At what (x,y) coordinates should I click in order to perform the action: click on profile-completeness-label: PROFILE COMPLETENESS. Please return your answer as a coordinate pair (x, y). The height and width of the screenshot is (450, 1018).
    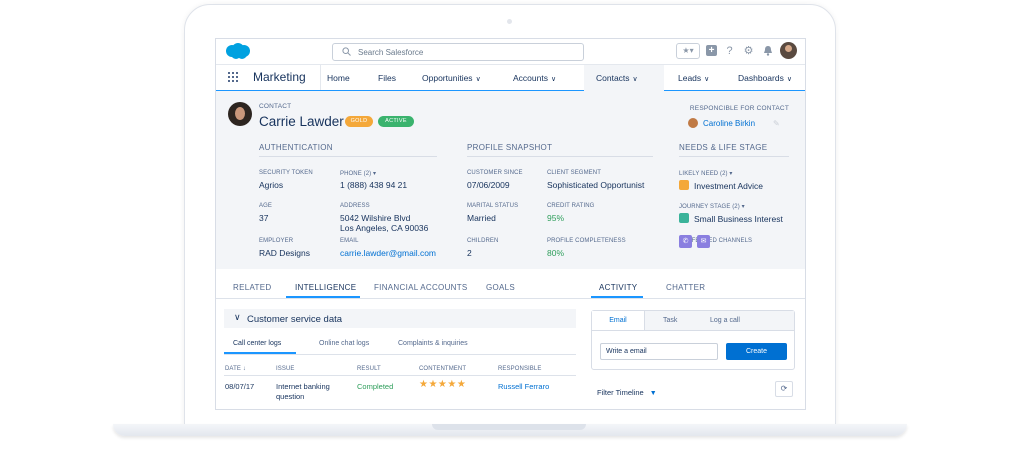
    Looking at the image, I should click on (586, 241).